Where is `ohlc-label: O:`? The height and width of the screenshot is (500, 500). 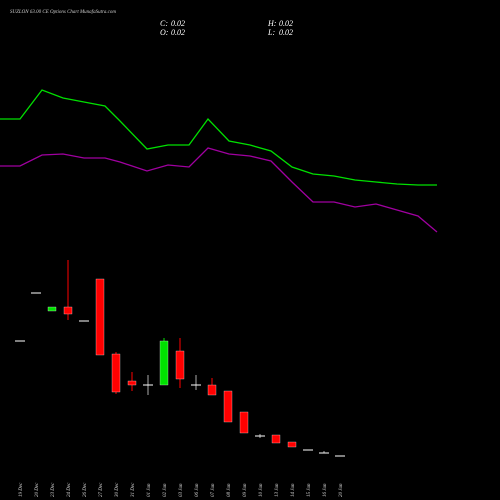 ohlc-label: O: is located at coordinates (164, 32).